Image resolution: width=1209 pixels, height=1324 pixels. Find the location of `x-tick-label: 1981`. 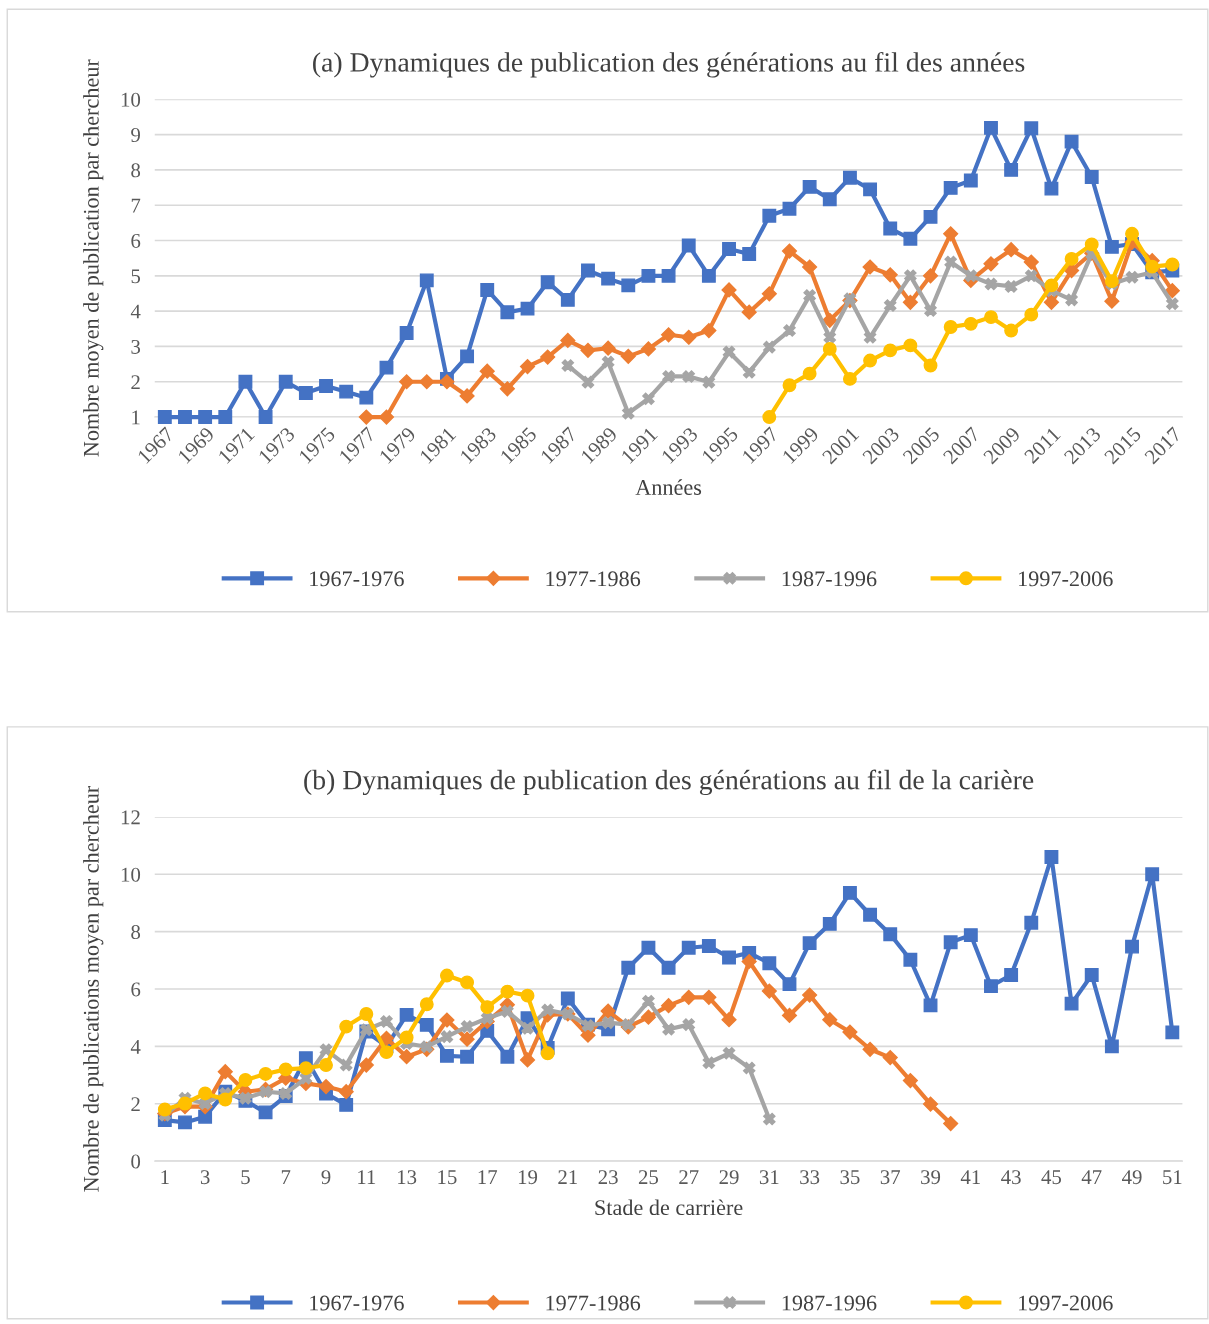

x-tick-label: 1981 is located at coordinates (438, 445).